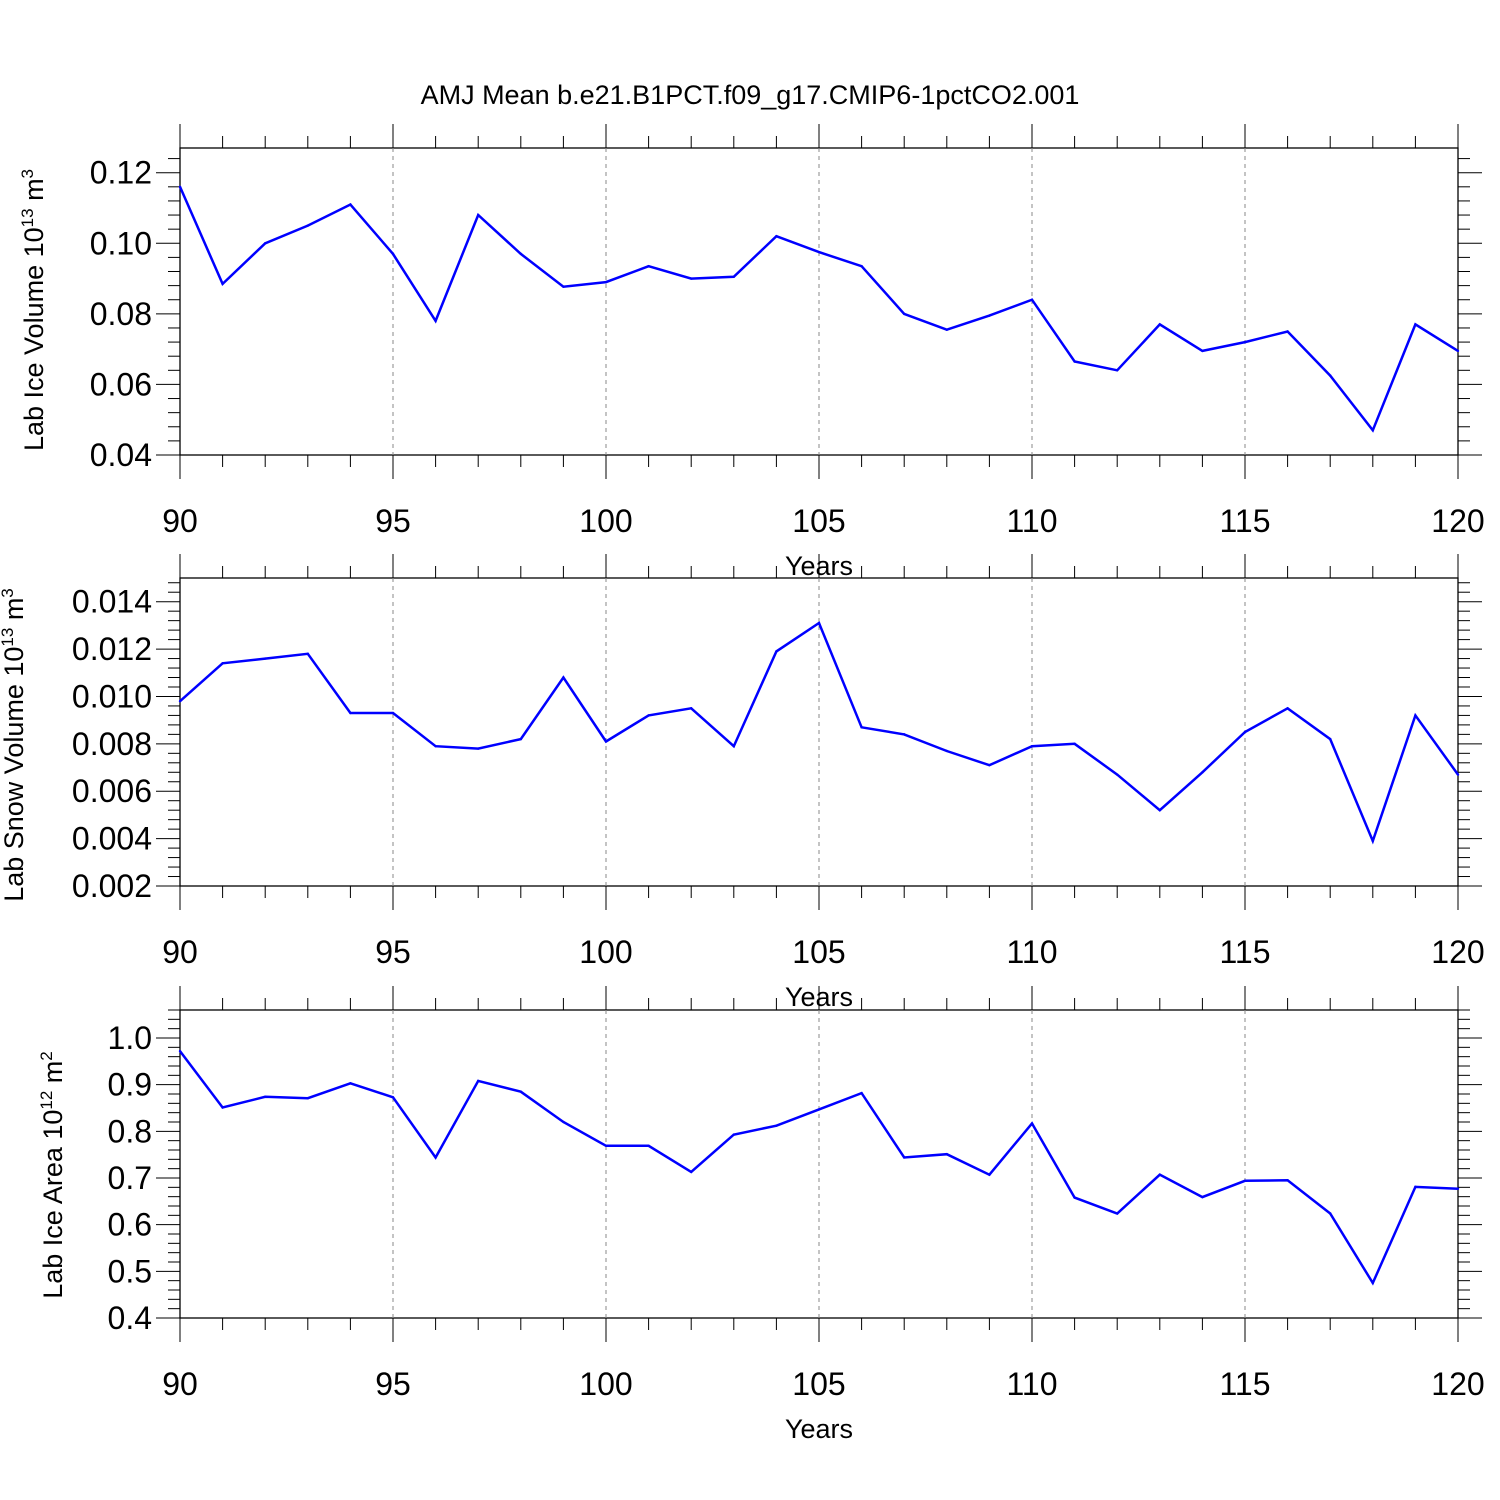 The width and height of the screenshot is (1500, 1500). Describe the element at coordinates (112, 696) in the screenshot. I see `y-tick-label: 0.010` at that location.